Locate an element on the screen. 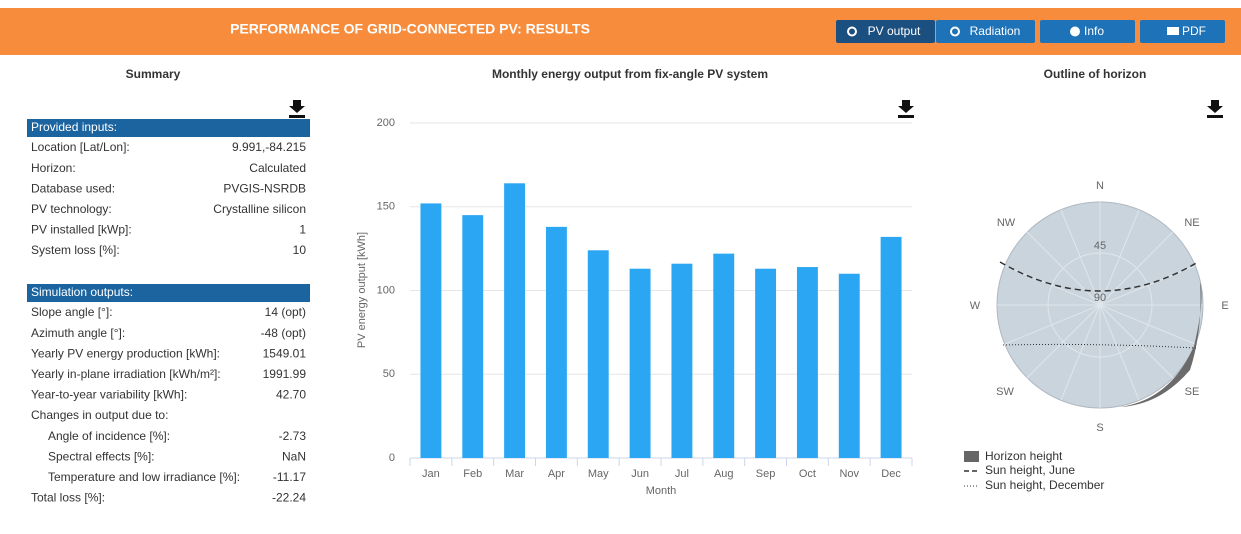 The height and width of the screenshot is (534, 1241). row-label: PV technology: is located at coordinates (71, 209).